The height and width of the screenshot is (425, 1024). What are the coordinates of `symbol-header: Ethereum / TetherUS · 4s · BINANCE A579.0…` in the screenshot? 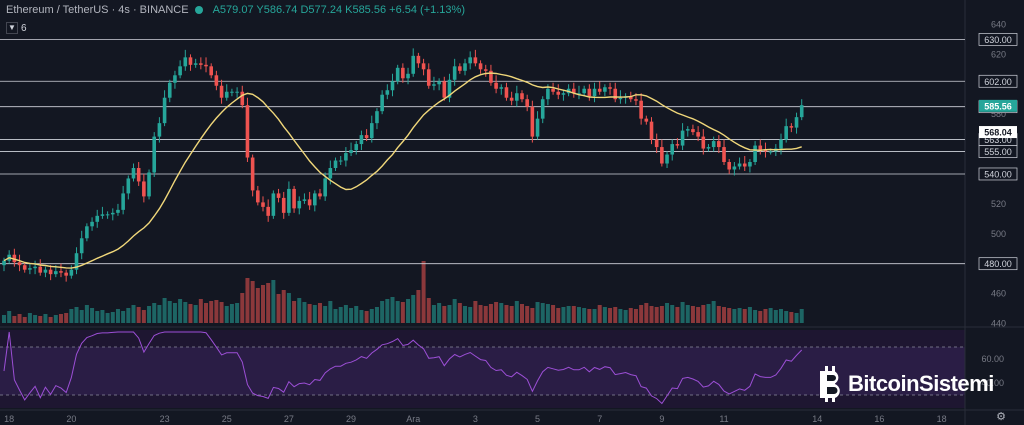 It's located at (235, 10).